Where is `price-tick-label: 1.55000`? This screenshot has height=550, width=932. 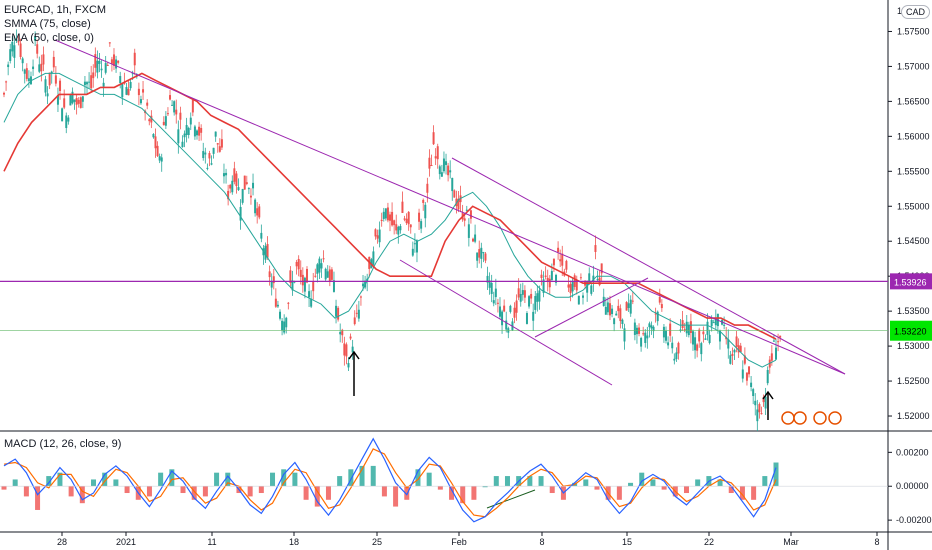 price-tick-label: 1.55000 is located at coordinates (913, 206).